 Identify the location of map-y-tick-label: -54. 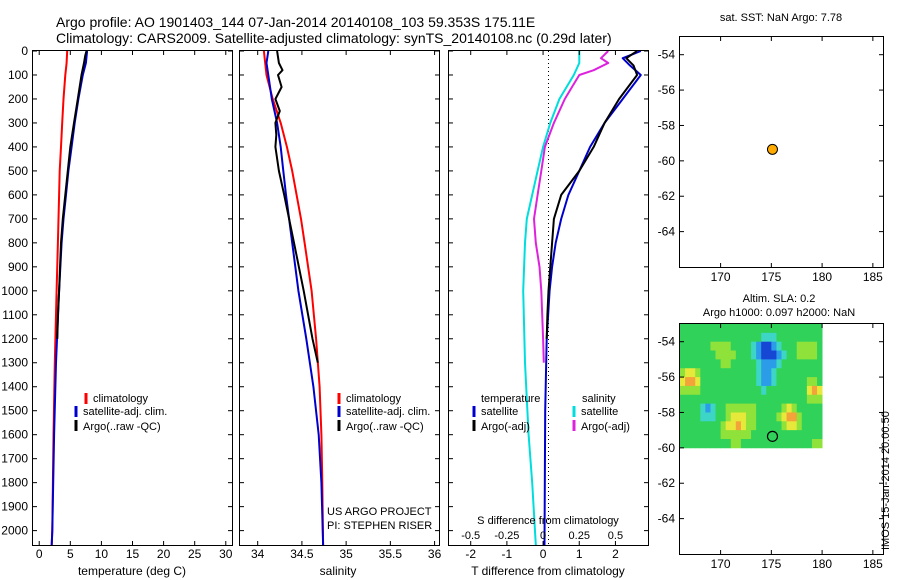
(667, 55).